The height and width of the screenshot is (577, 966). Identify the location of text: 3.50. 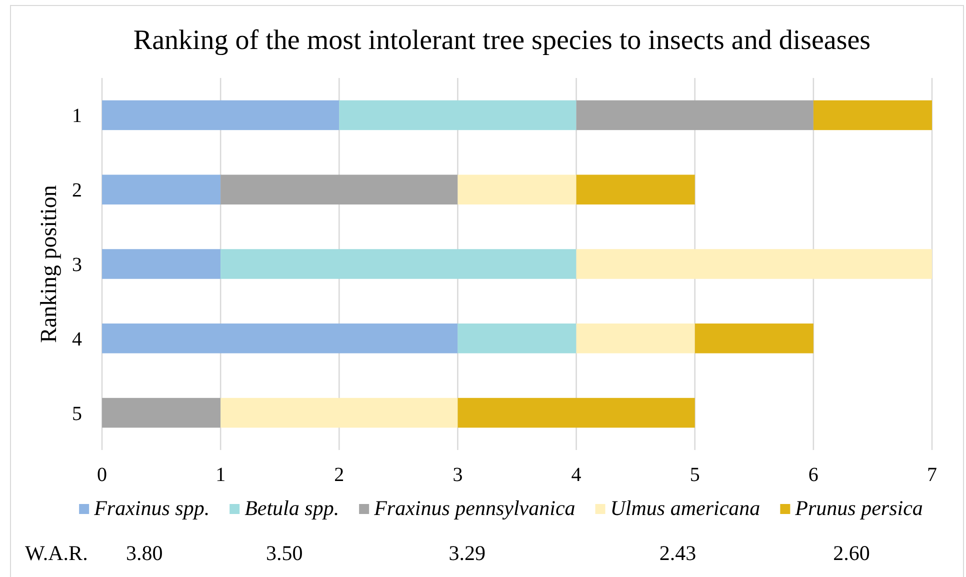
(284, 553).